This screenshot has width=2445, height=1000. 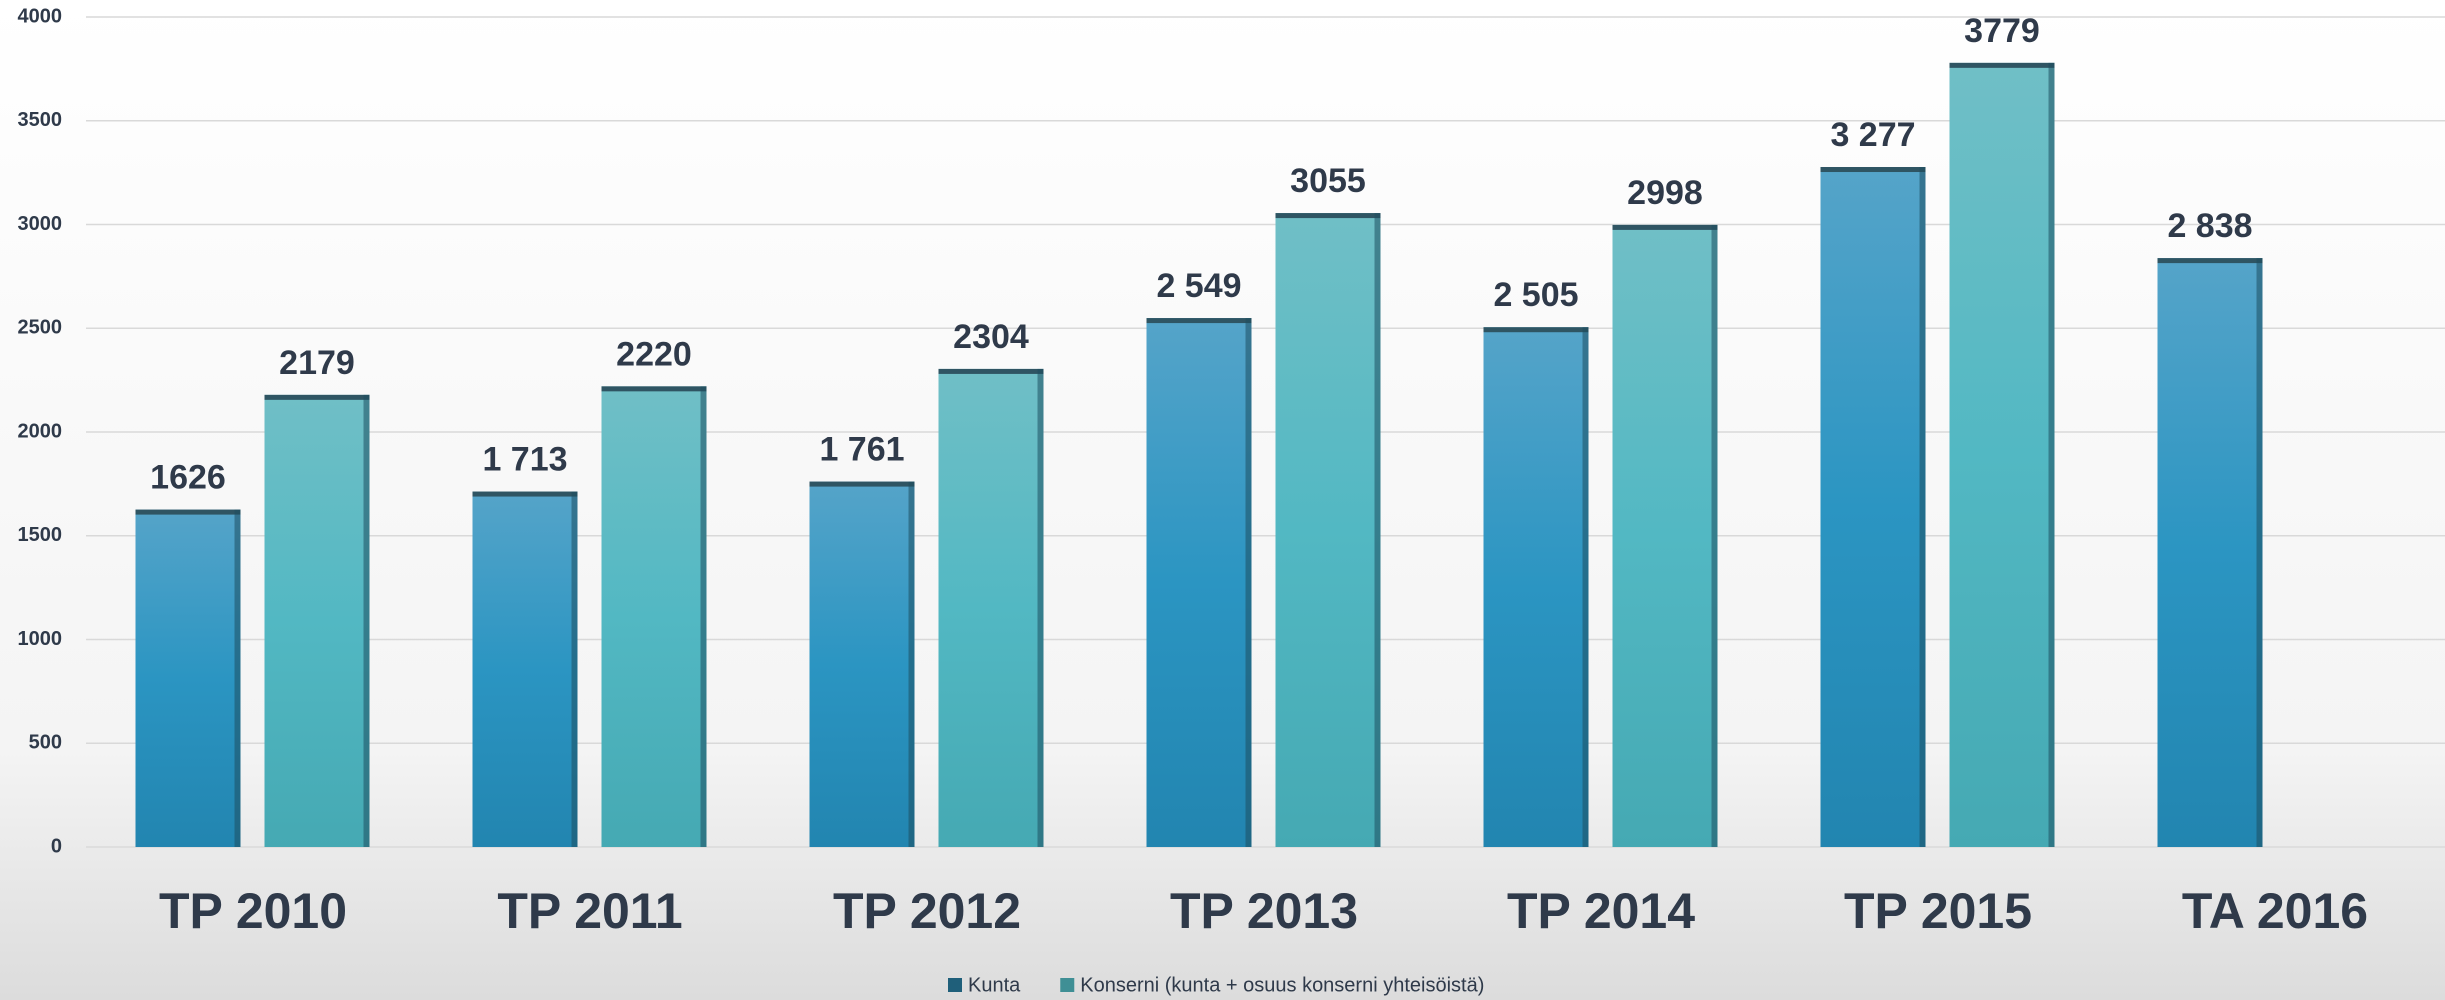 I want to click on y-tick-label: 500, so click(x=45, y=743).